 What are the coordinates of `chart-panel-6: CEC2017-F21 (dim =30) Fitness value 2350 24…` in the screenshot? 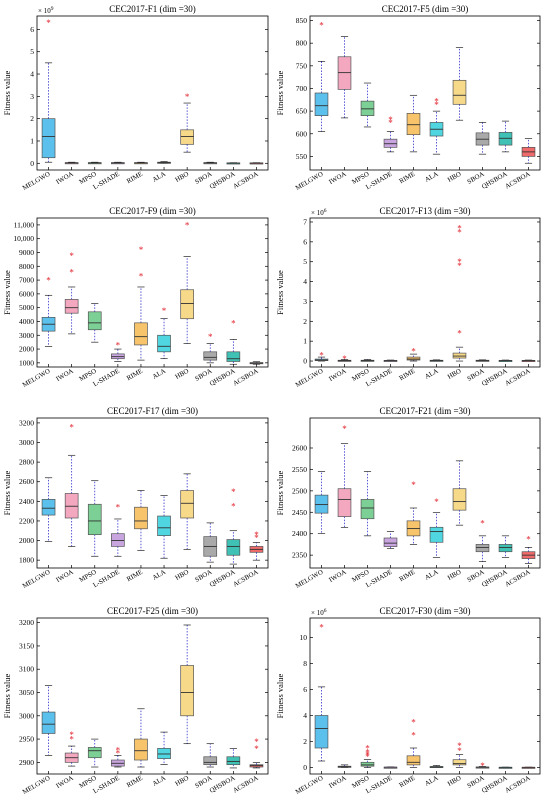 It's located at (408, 498).